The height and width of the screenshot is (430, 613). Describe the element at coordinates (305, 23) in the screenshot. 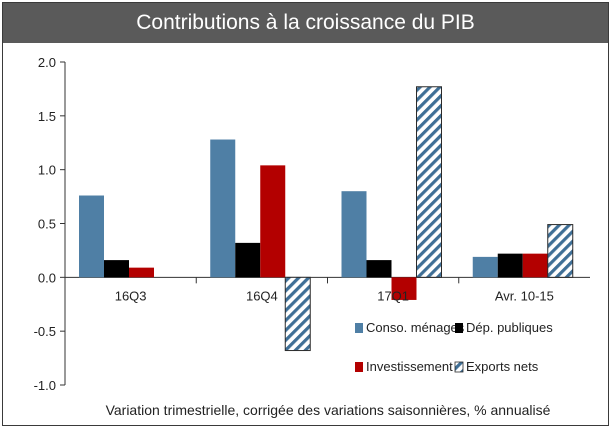

I see `chart-title: Contributions à la croissance du PIB` at that location.